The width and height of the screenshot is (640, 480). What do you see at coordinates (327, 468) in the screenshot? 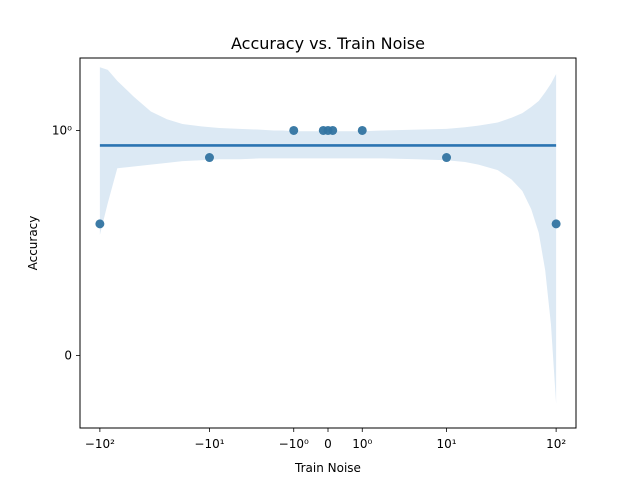
I see `x-axis-label: Train Noise` at bounding box center [327, 468].